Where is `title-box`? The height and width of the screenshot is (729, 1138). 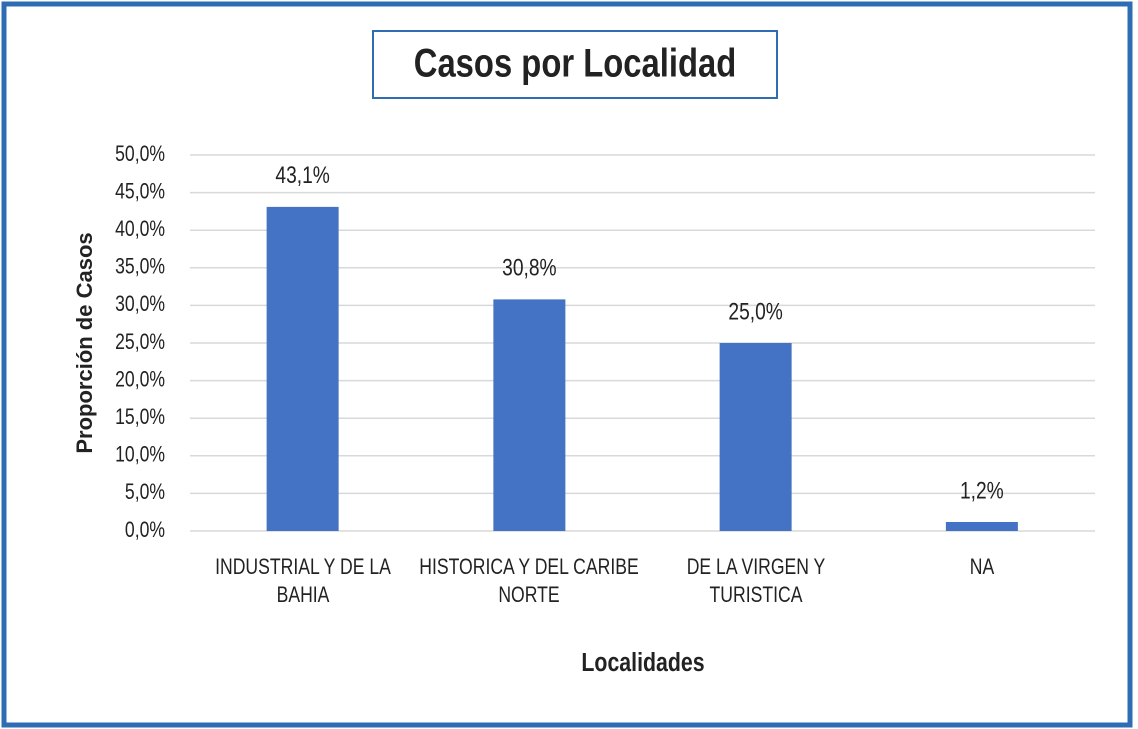
title-box is located at coordinates (575, 64).